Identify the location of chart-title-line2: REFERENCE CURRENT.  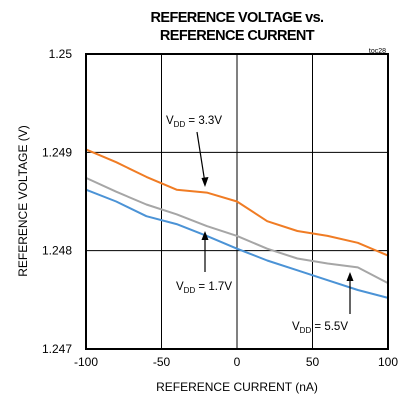
(237, 36).